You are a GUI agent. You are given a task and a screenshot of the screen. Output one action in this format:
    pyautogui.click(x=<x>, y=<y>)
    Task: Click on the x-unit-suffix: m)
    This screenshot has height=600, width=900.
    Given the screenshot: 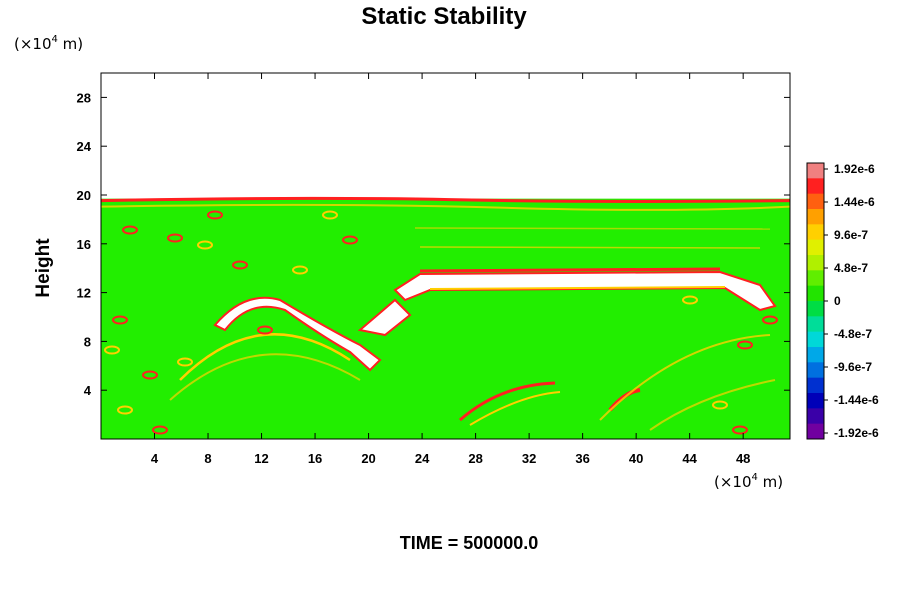 What is the action you would take?
    pyautogui.click(x=770, y=482)
    